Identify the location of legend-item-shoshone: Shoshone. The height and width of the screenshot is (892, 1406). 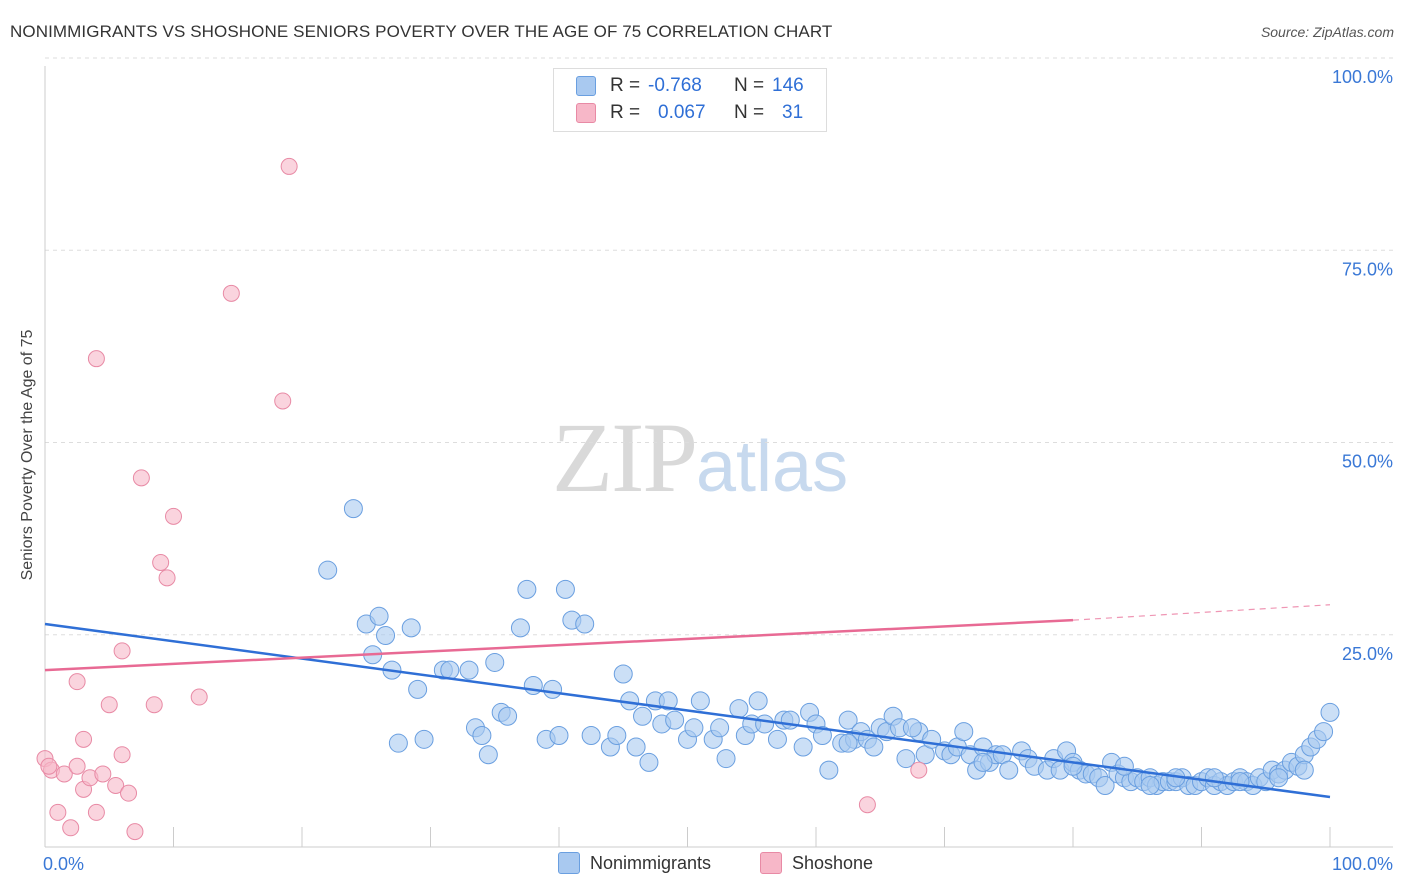
(816, 863).